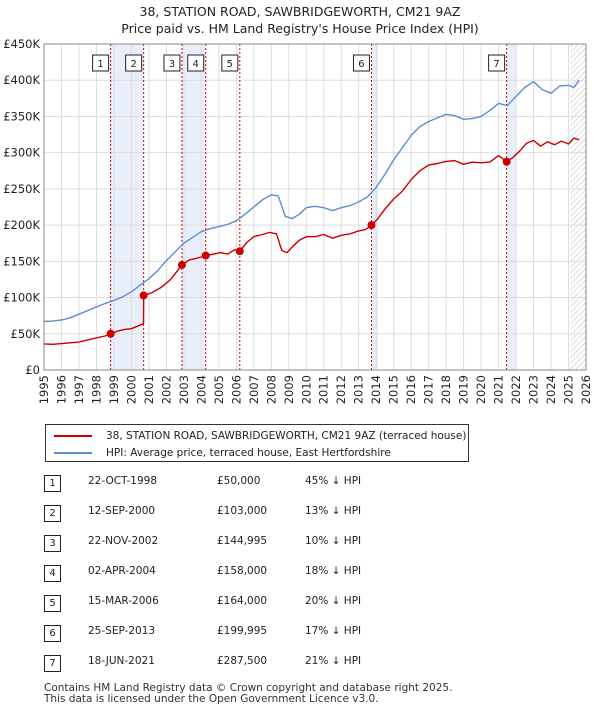 This screenshot has height=710, width=600. What do you see at coordinates (21, 80) in the screenshot?
I see `y-tick-label: £400K` at bounding box center [21, 80].